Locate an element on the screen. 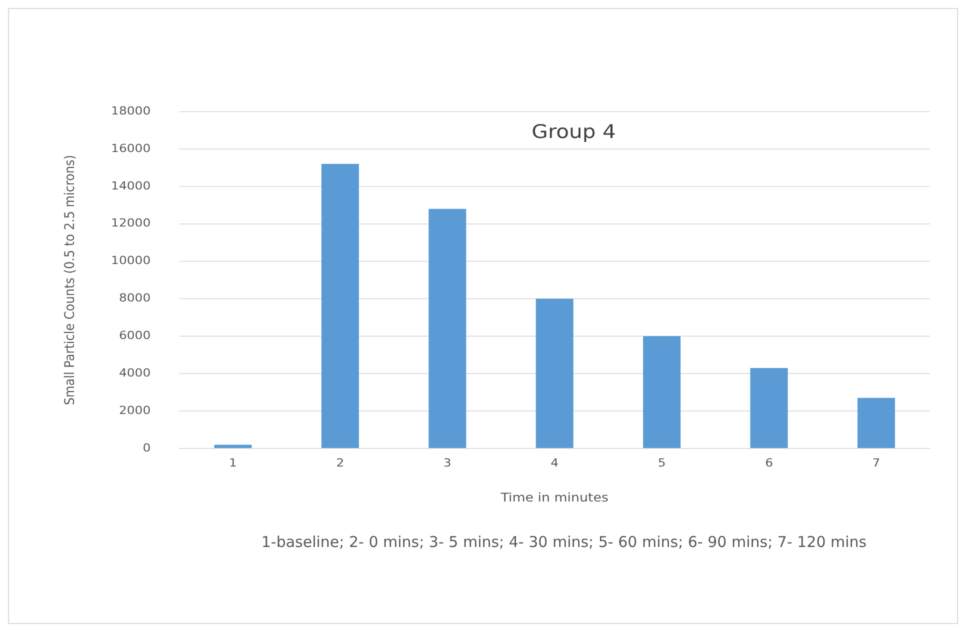 This screenshot has height=636, width=970. y-tick-label: 6000 is located at coordinates (134, 335).